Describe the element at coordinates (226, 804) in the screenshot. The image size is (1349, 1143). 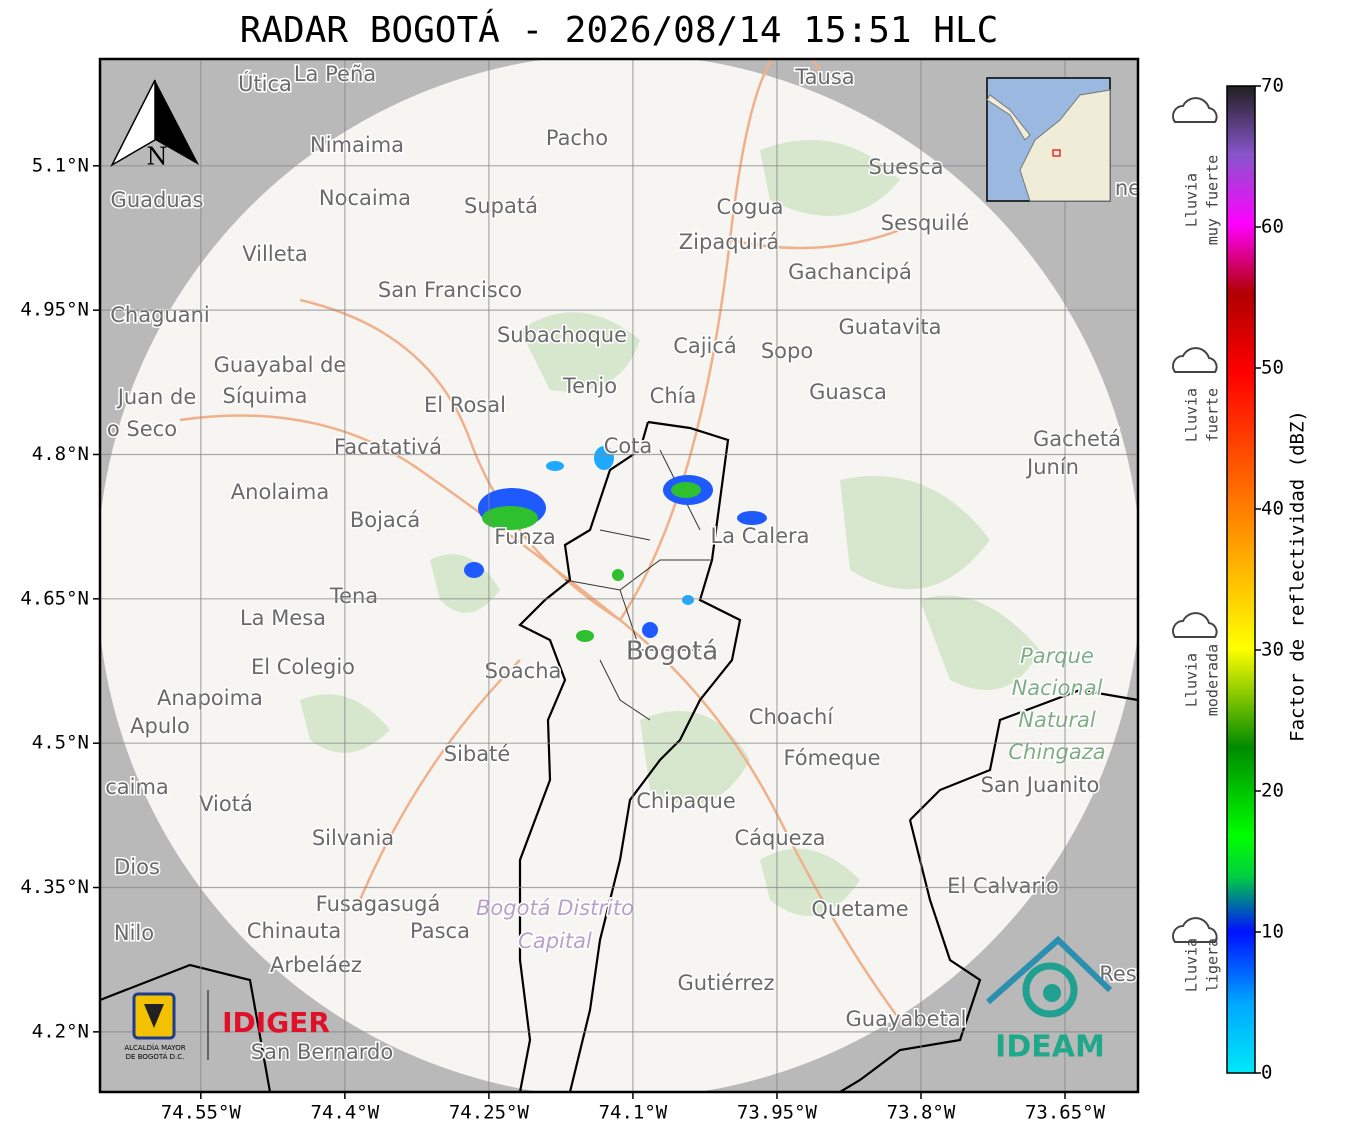
I see `place-label: Viotá` at that location.